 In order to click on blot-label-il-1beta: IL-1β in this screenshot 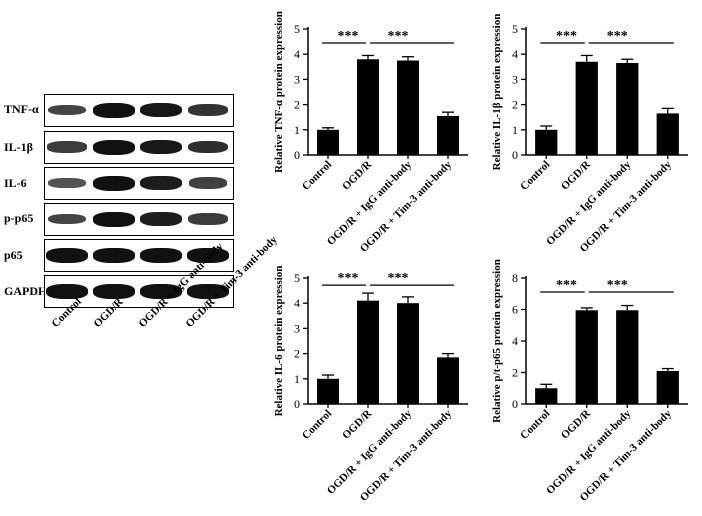, I will do `click(18, 147)`.